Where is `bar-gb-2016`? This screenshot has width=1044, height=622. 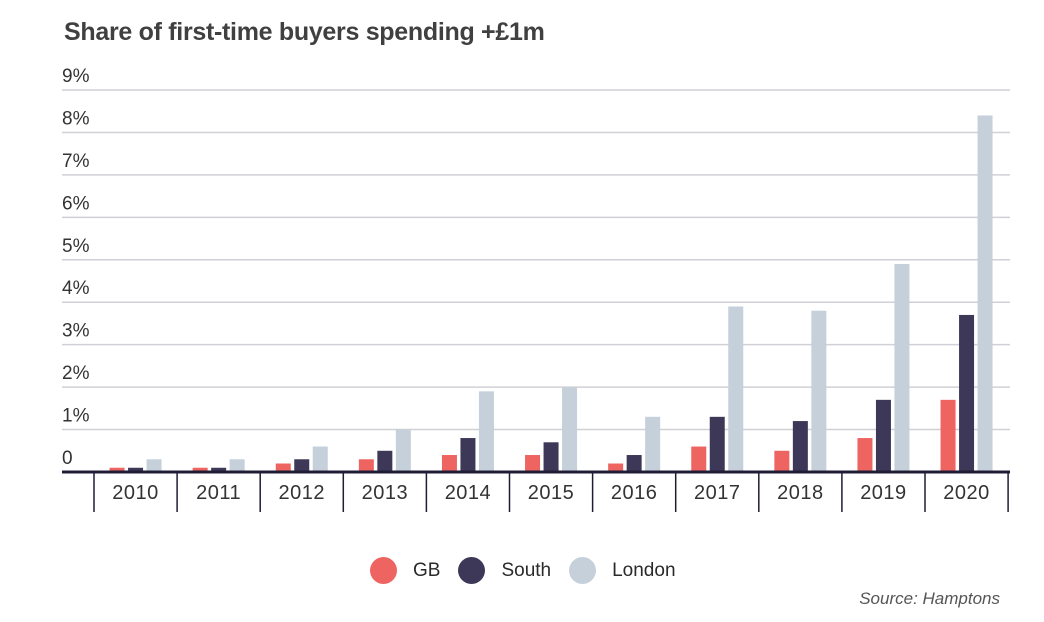 bar-gb-2016 is located at coordinates (616, 467).